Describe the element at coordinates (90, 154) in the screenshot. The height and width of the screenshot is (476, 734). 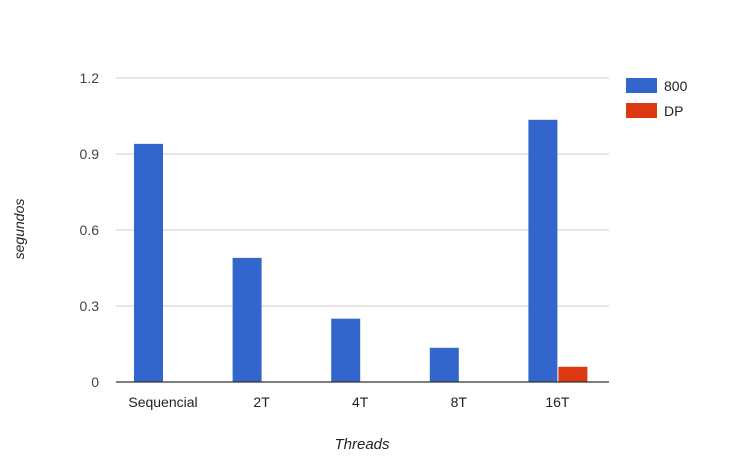
I see `y-tick-label: 0.9` at that location.